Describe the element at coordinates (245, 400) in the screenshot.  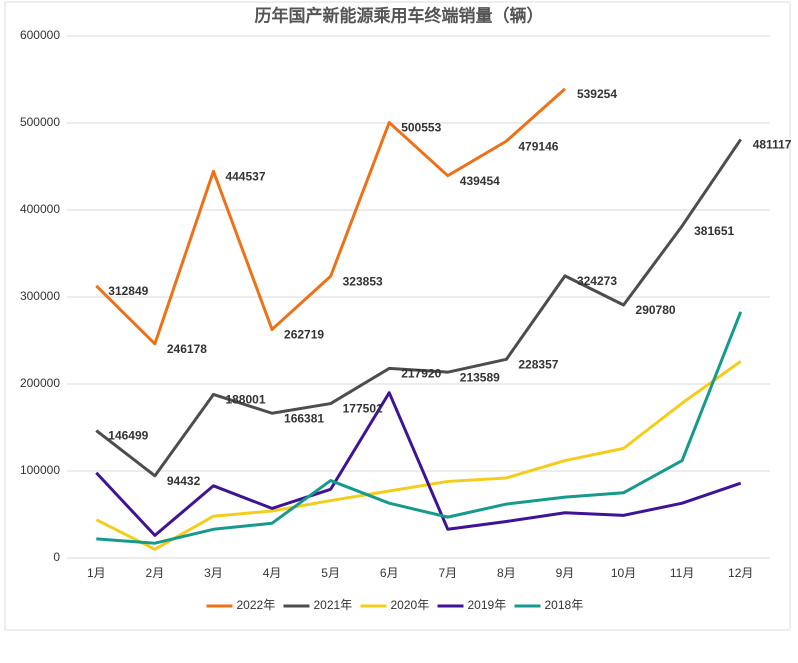
I see `data-label: 188001` at that location.